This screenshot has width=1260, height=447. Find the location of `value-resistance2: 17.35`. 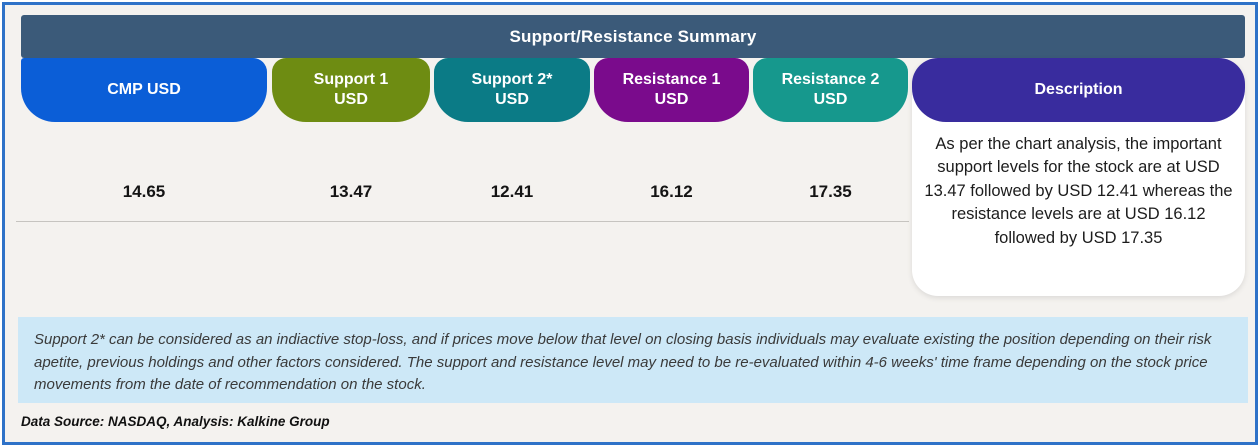

value-resistance2: 17.35 is located at coordinates (830, 191).